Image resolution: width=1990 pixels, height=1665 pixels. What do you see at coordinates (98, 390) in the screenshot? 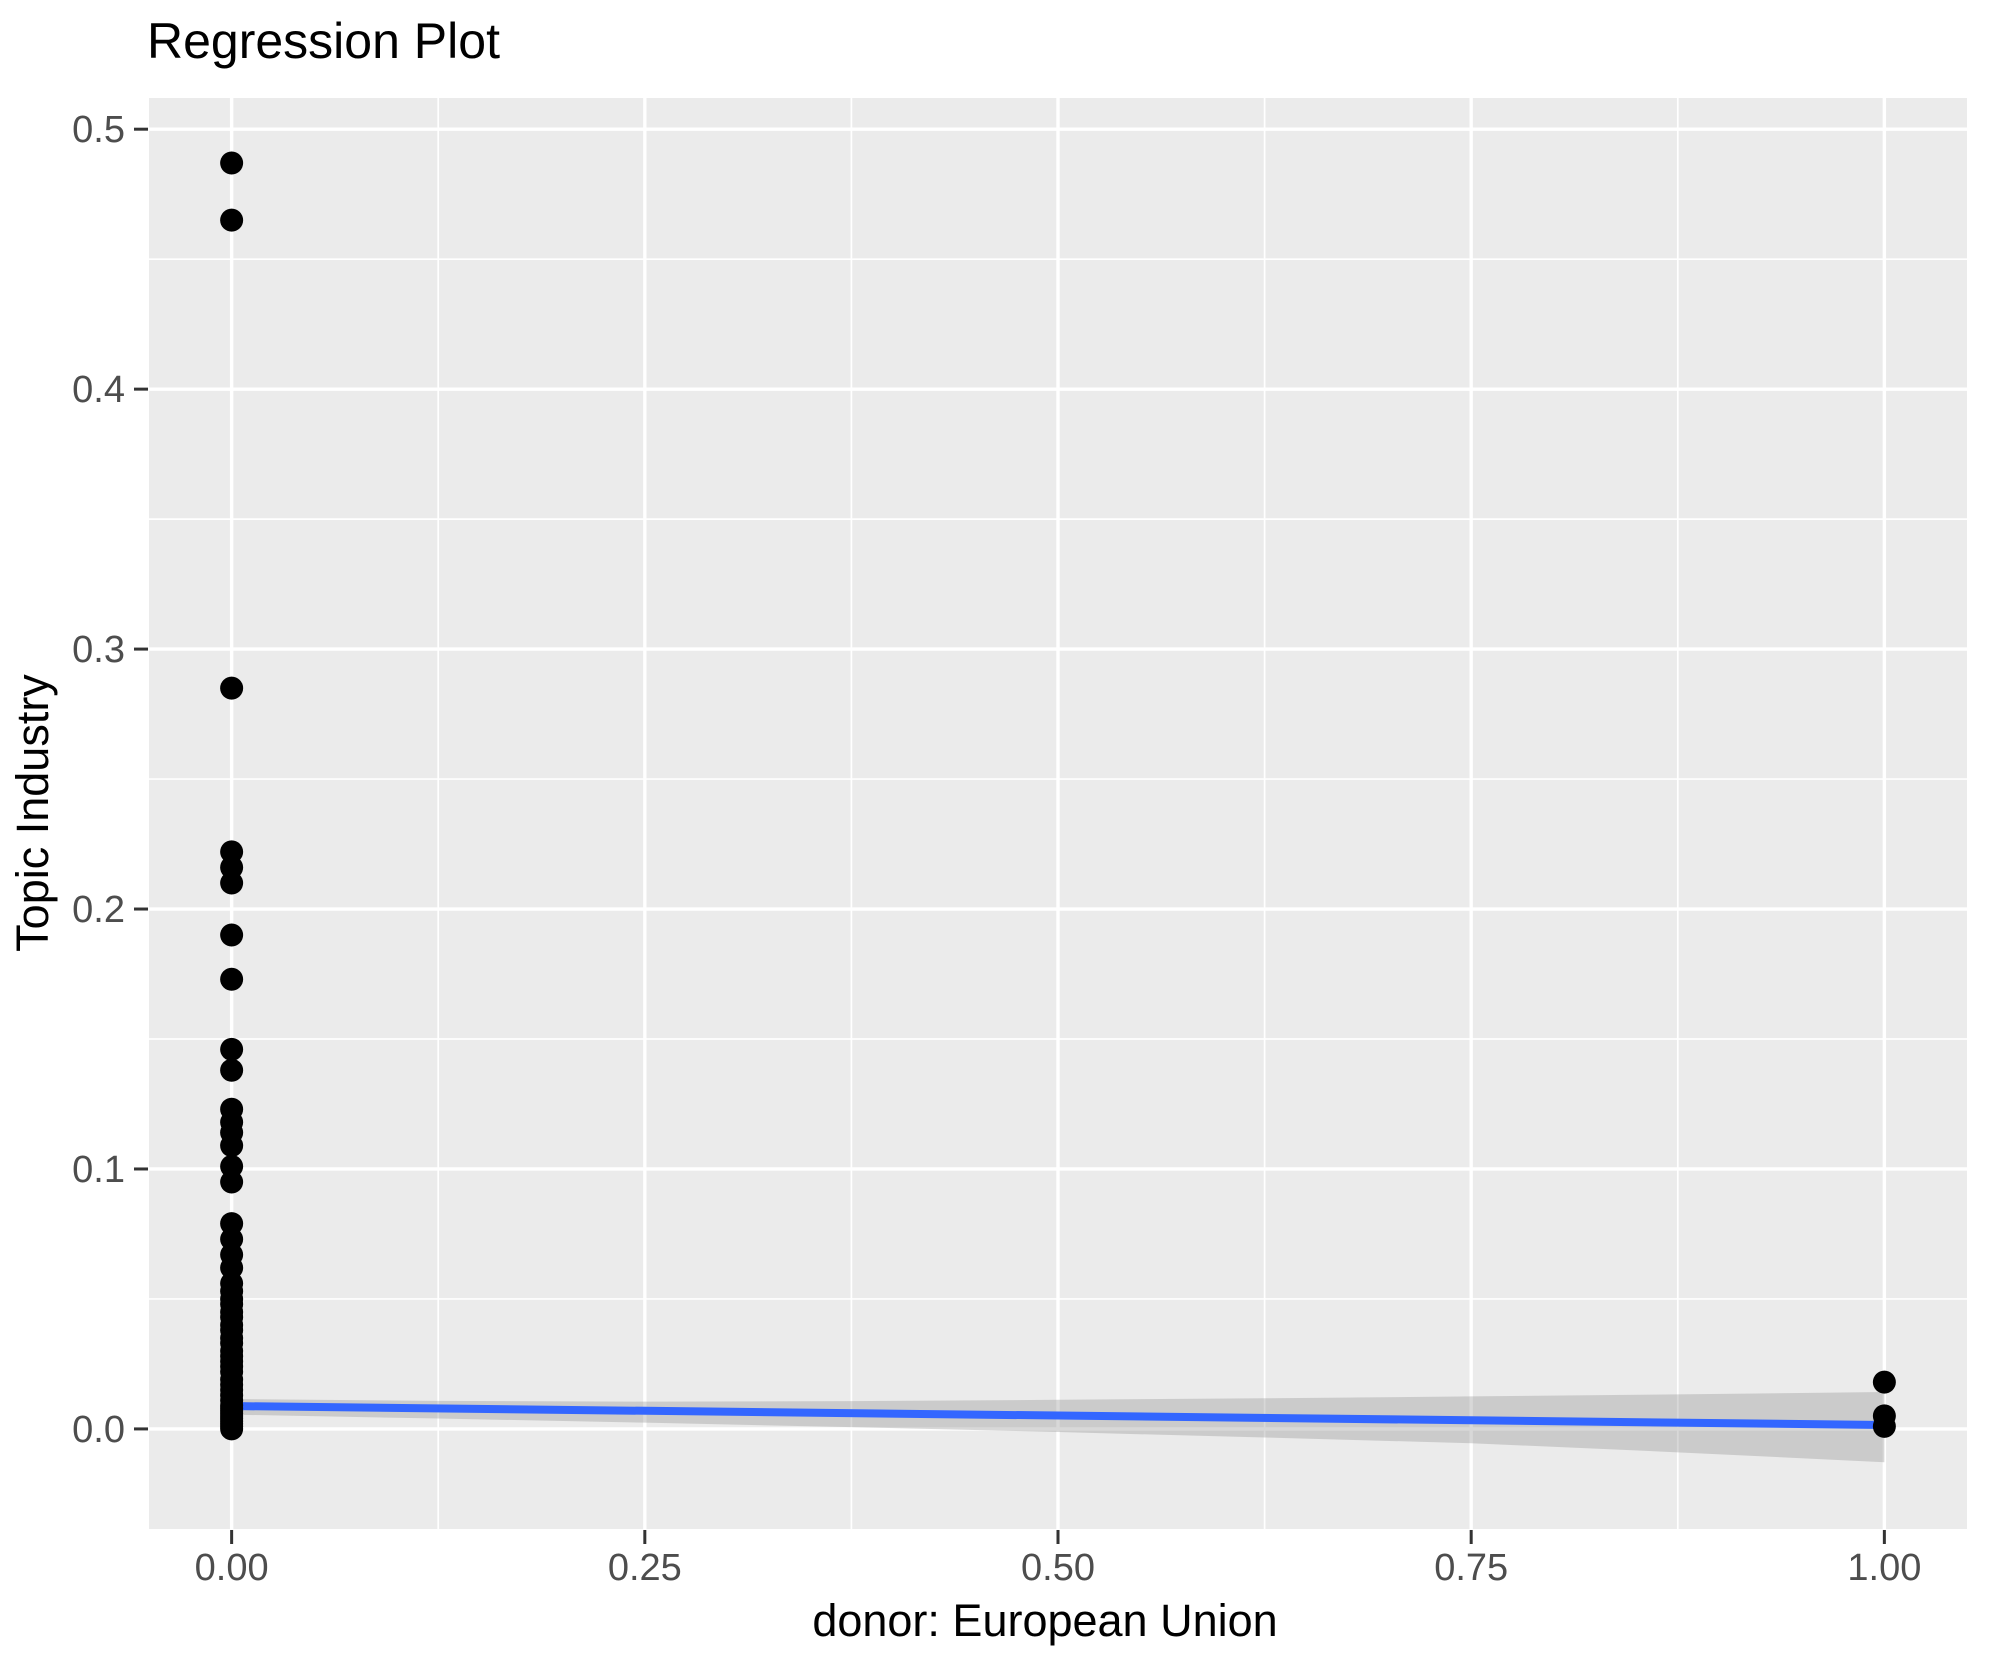
I see `y-tick-label: 0.4` at bounding box center [98, 390].